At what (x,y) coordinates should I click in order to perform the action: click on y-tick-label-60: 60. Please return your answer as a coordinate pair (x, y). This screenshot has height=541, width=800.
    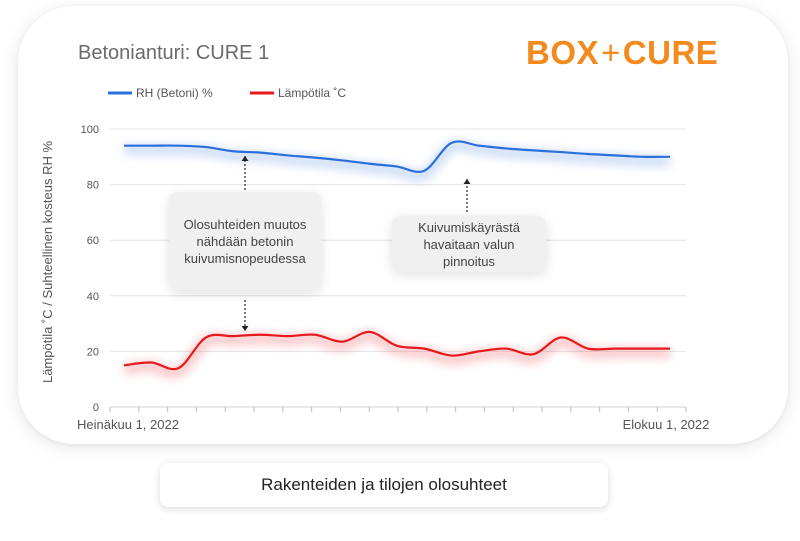
    Looking at the image, I should click on (93, 241).